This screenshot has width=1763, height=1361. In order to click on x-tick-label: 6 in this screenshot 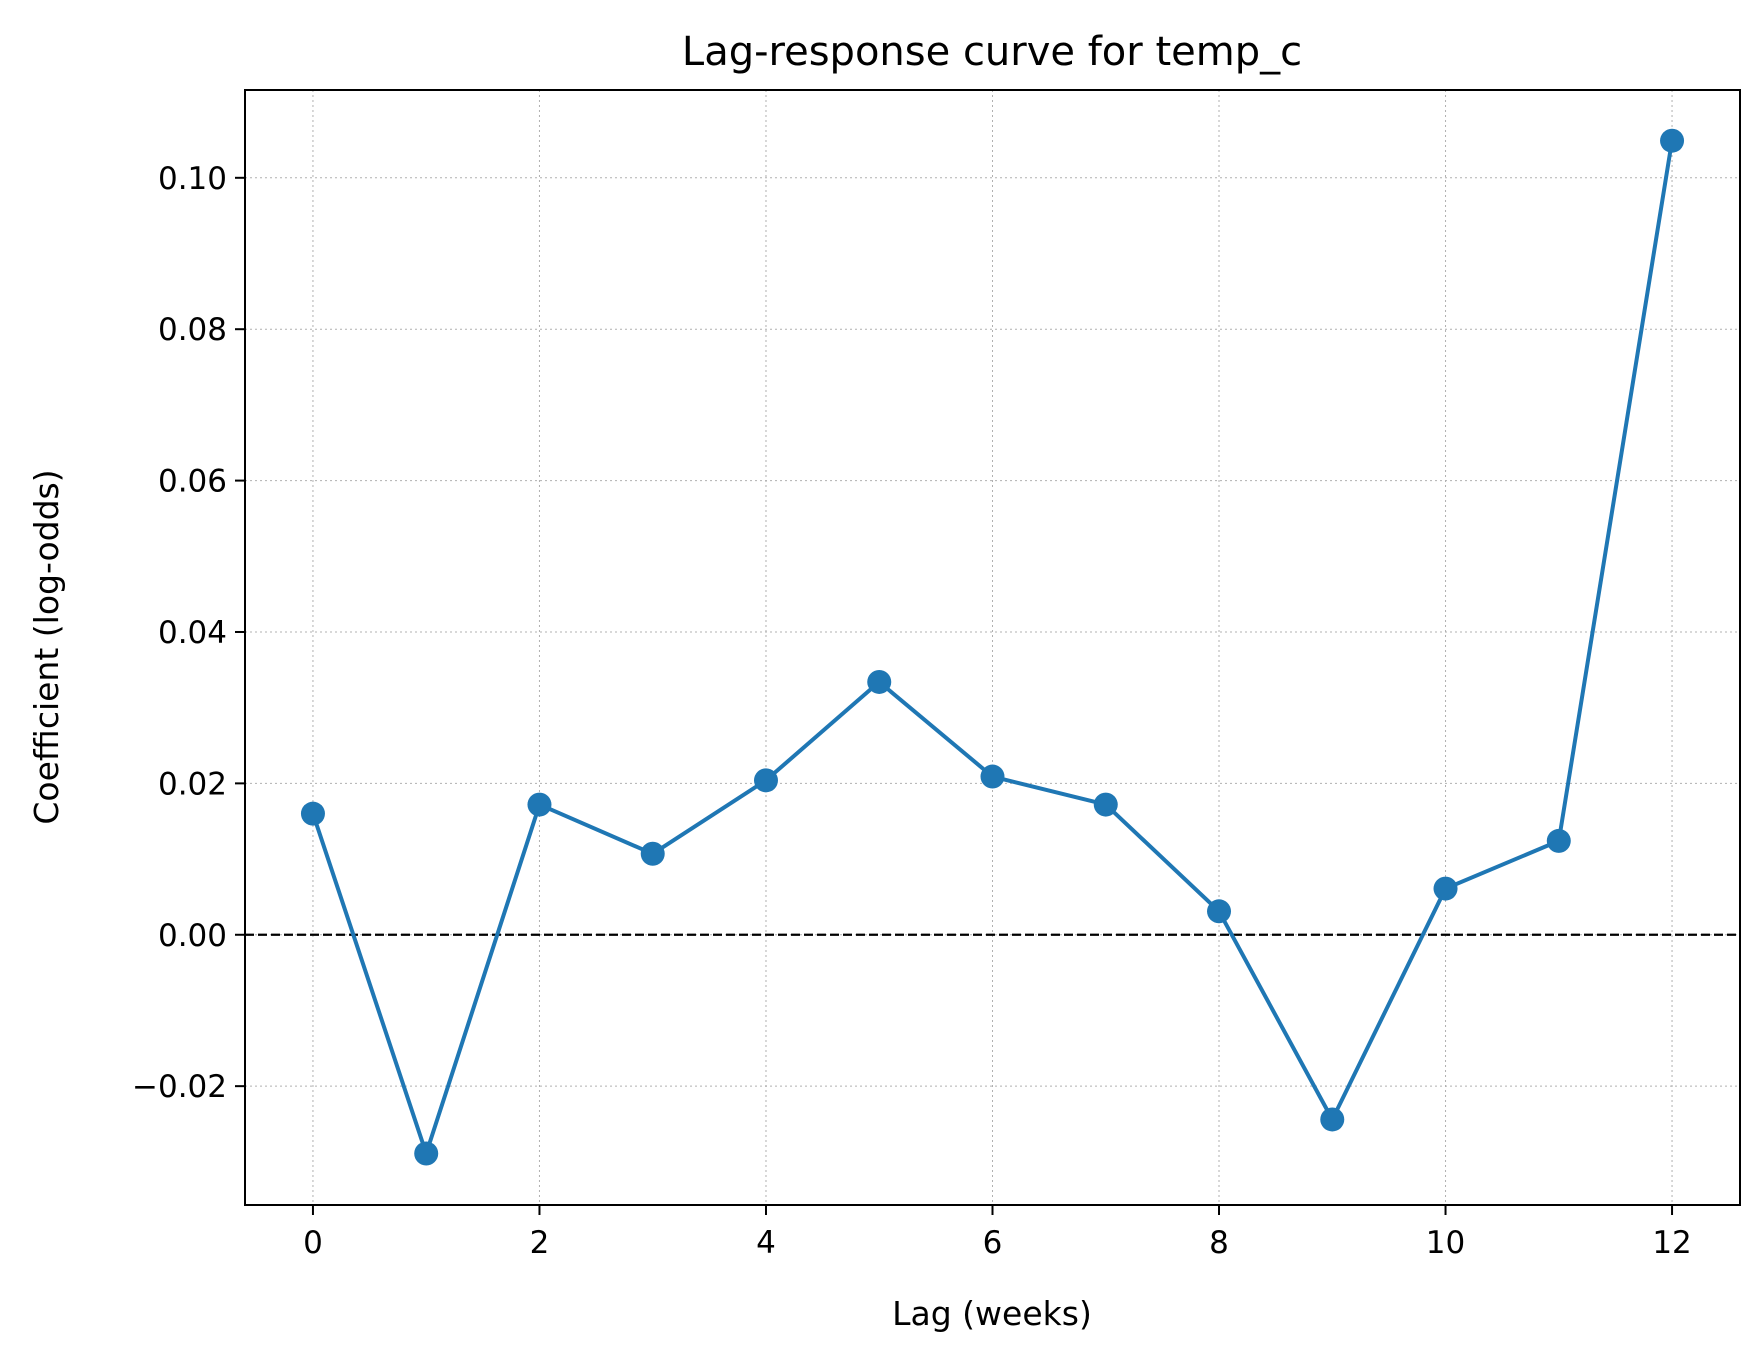, I will do `click(993, 1243)`.